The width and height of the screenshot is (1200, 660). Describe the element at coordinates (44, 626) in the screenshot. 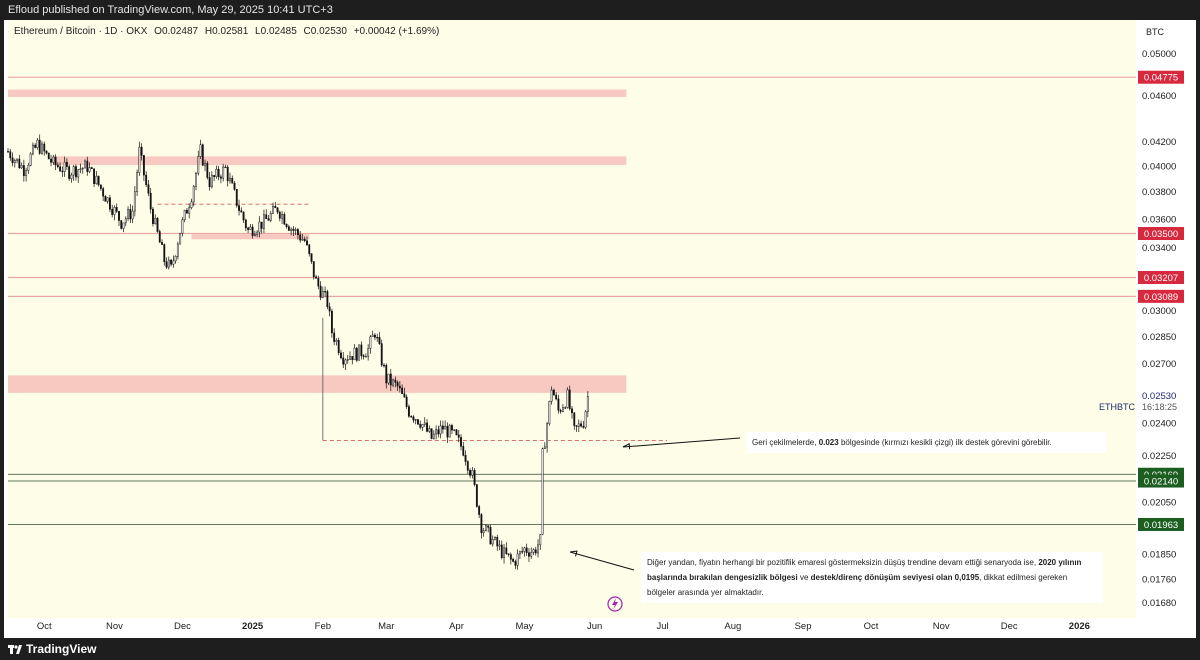

I see `x-tick-label-0: Oct` at that location.